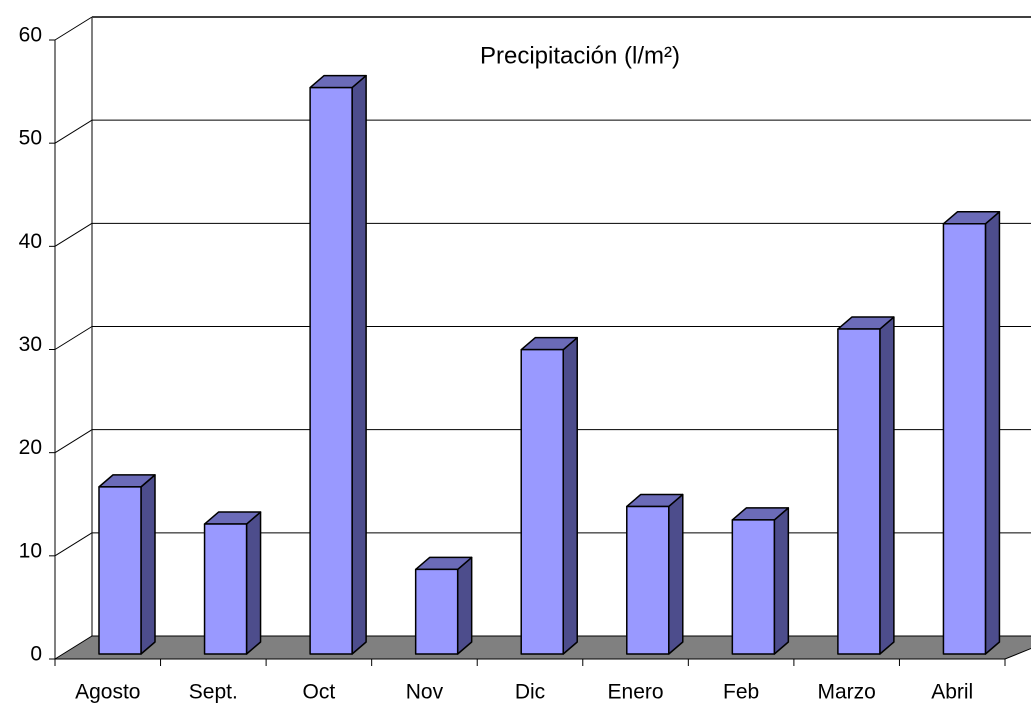  I want to click on x-tick-label: Feb, so click(741, 692).